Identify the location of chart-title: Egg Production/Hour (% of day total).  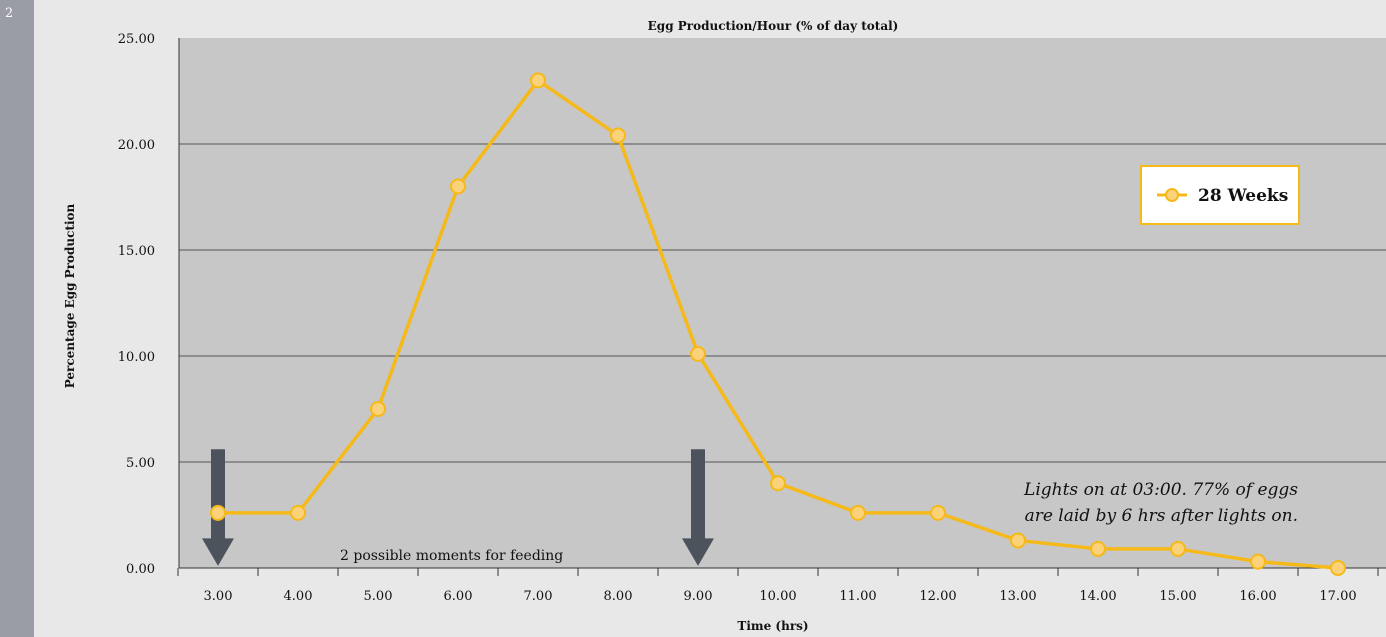
(773, 26).